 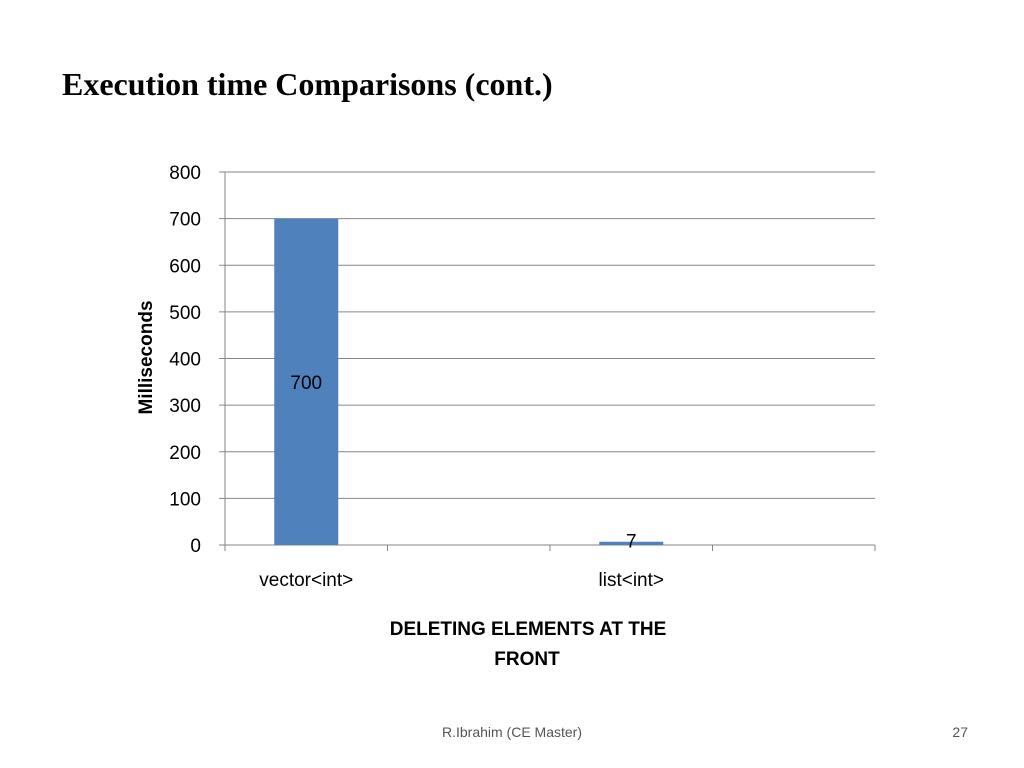 I want to click on x-axis-title: FRONT, so click(x=527, y=659).